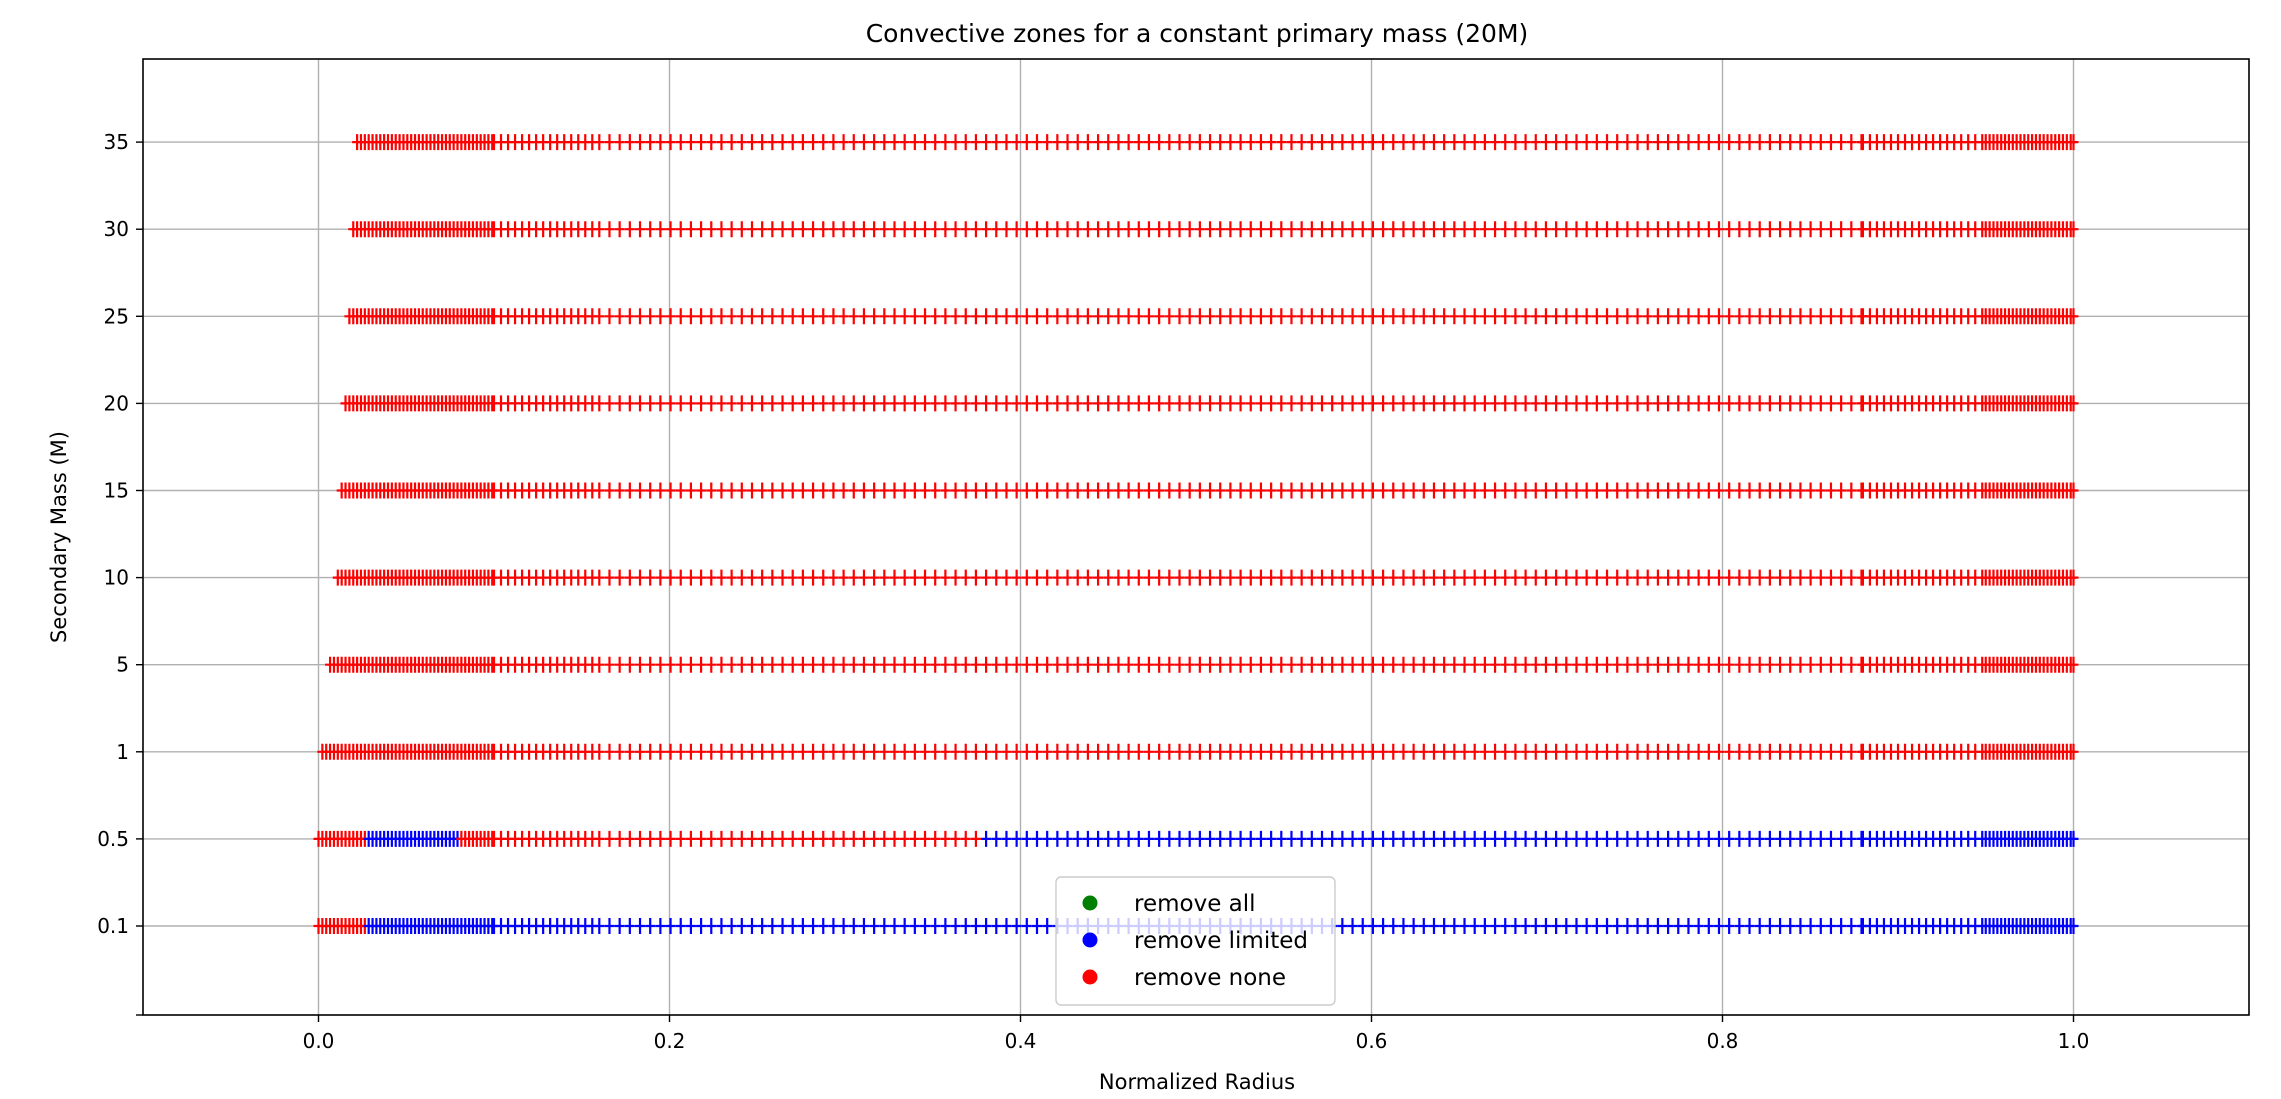 Image resolution: width=2281 pixels, height=1099 pixels. Describe the element at coordinates (113, 926) in the screenshot. I see `y-tick-label: 0.1` at that location.